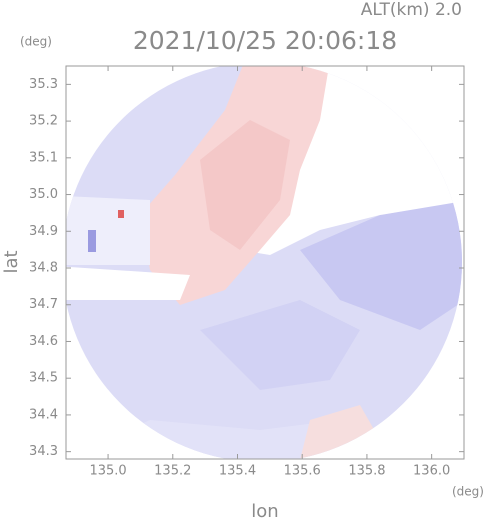 This screenshot has width=491, height=521. What do you see at coordinates (43, 378) in the screenshot?
I see `y-tick-label: 34.5` at bounding box center [43, 378].